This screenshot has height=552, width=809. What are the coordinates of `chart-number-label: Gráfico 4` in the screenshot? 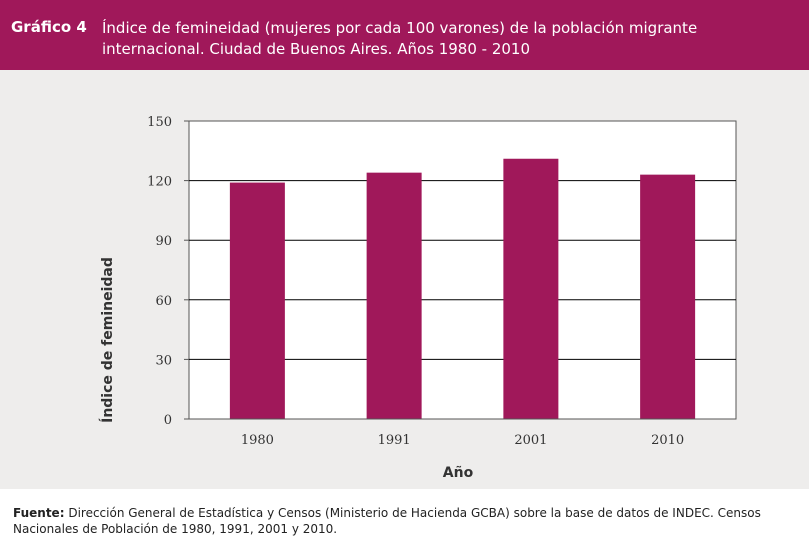 It's located at (49, 27).